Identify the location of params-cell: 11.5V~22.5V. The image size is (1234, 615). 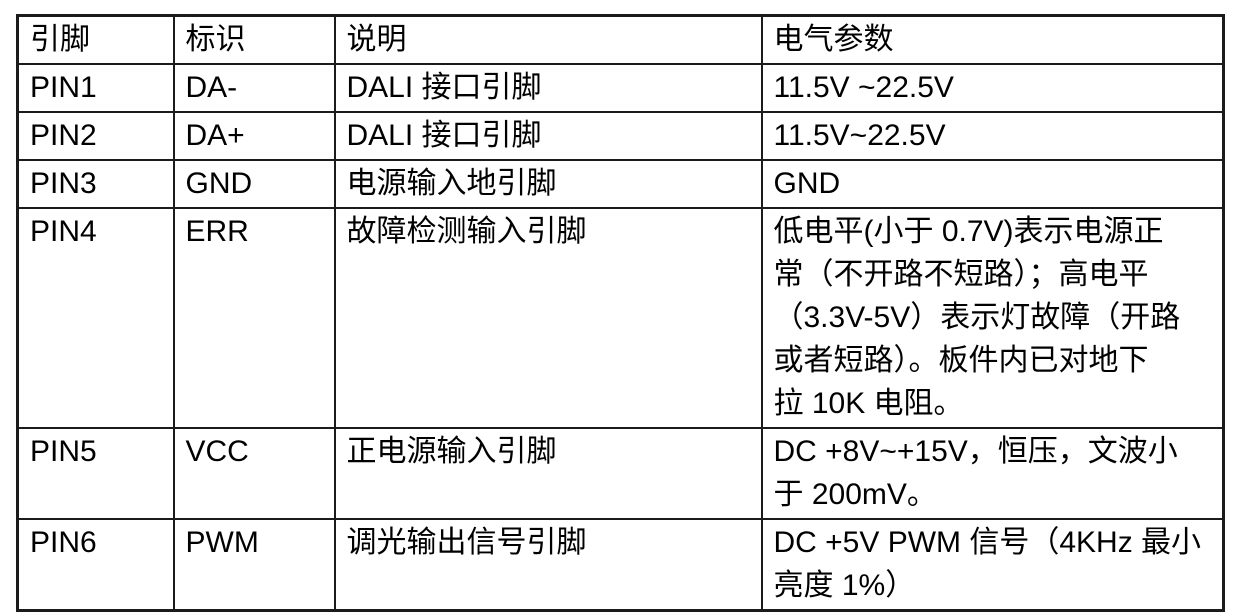
(992, 136).